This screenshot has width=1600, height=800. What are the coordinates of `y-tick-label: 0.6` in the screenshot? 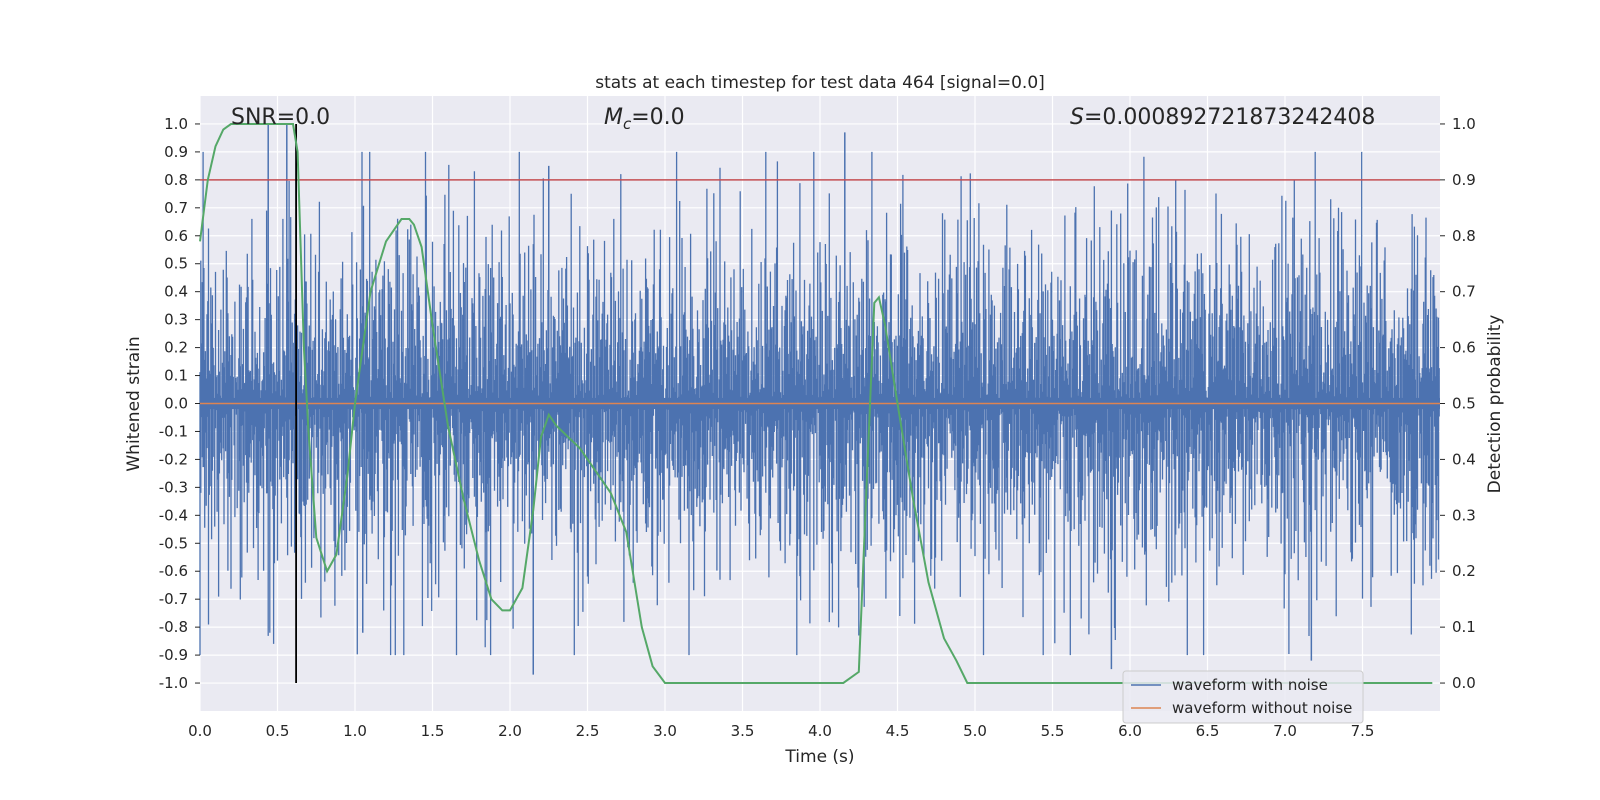 It's located at (176, 236).